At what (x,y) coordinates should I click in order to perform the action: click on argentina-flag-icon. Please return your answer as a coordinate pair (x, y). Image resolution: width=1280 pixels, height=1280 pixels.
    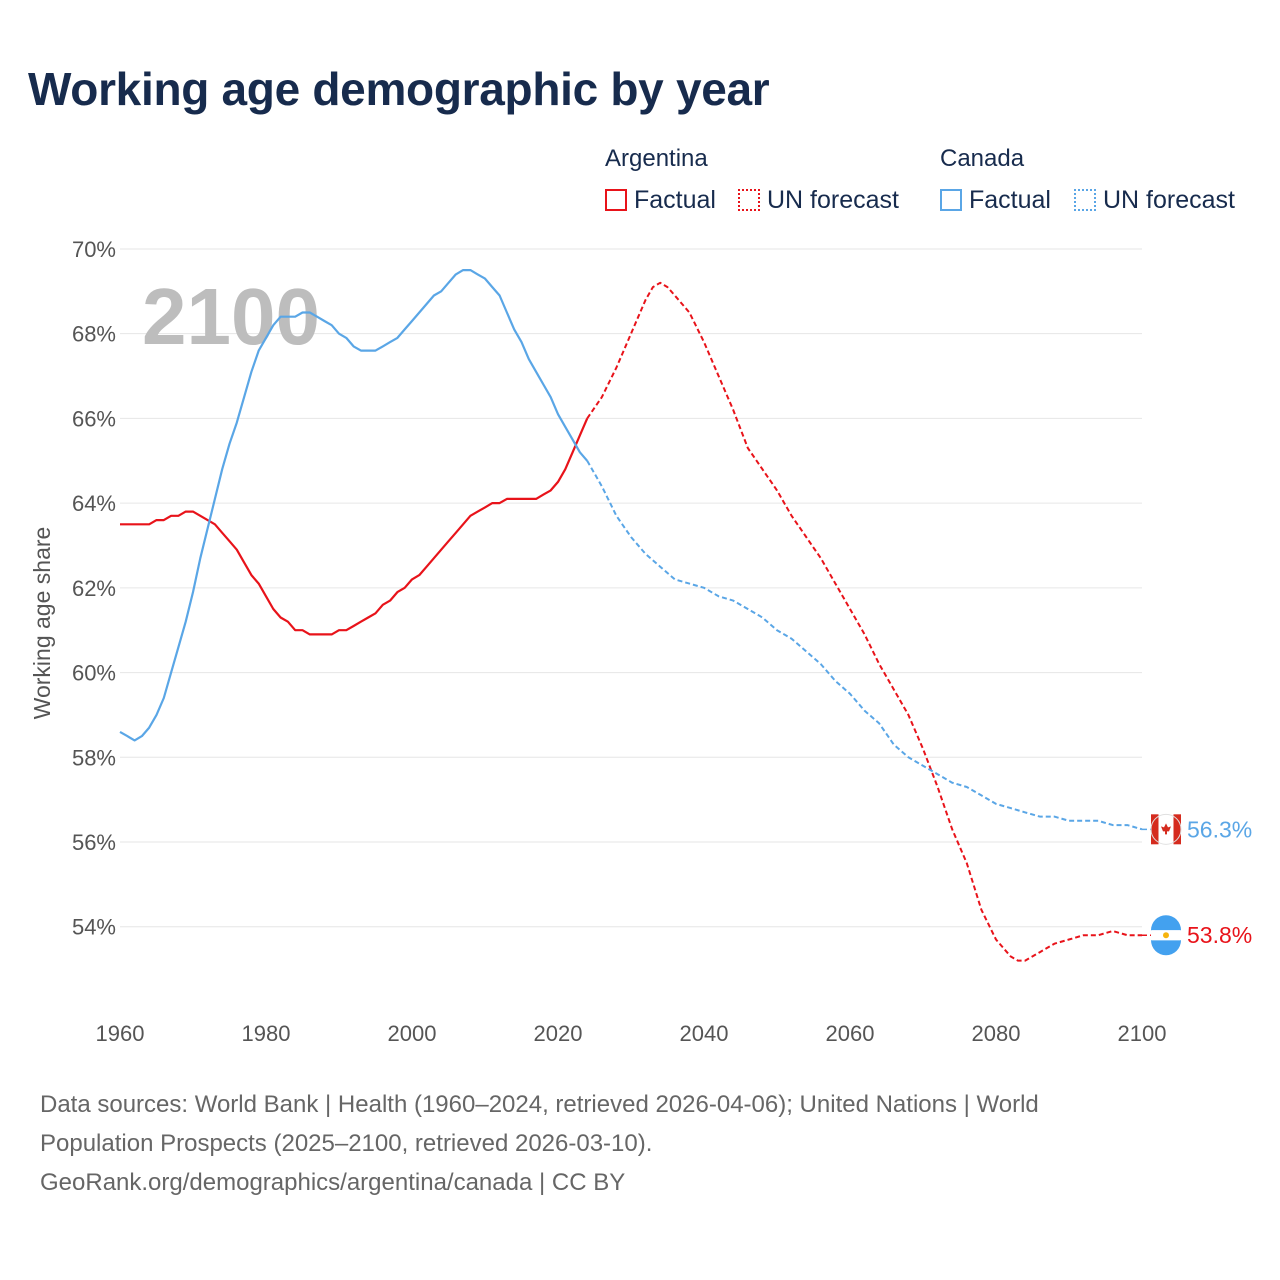
    Looking at the image, I should click on (1166, 935).